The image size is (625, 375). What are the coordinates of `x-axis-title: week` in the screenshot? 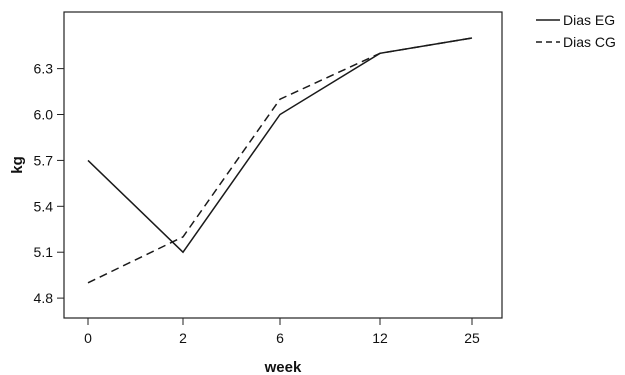 It's located at (283, 367).